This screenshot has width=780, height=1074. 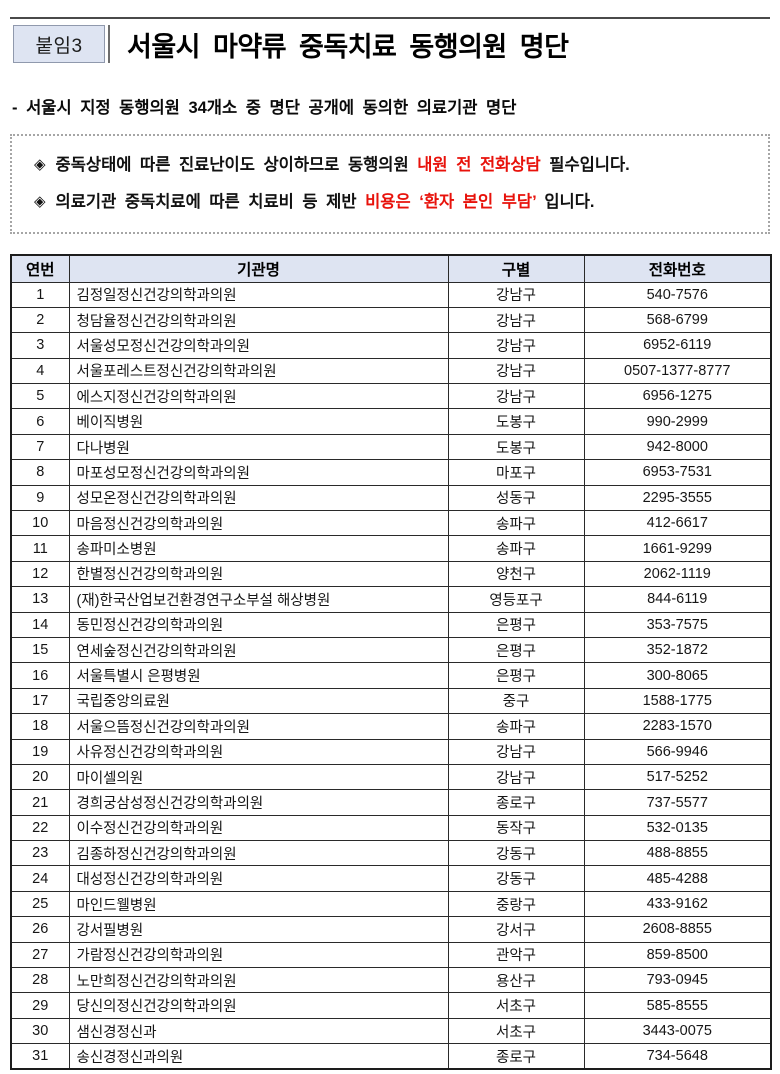 I want to click on table-row: 9 성모온정신건강의학과의원 성동구 2295-3555, so click(x=391, y=498).